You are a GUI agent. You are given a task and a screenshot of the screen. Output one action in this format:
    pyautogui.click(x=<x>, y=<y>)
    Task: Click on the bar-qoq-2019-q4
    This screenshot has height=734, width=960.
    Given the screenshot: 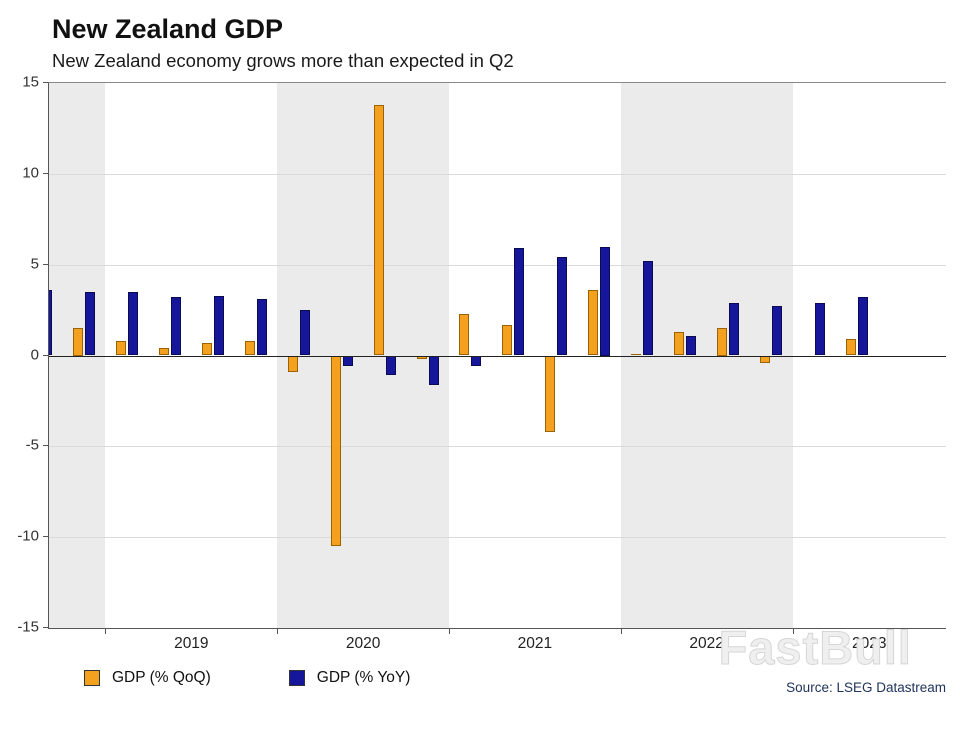 What is the action you would take?
    pyautogui.click(x=249, y=348)
    